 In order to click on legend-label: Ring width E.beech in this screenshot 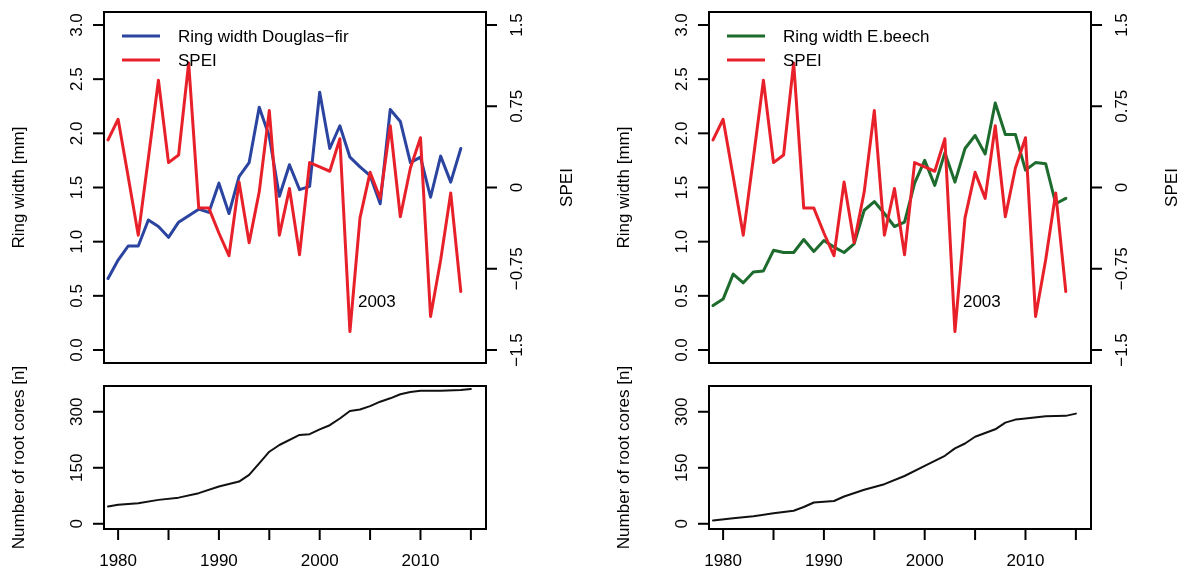, I will do `click(856, 36)`.